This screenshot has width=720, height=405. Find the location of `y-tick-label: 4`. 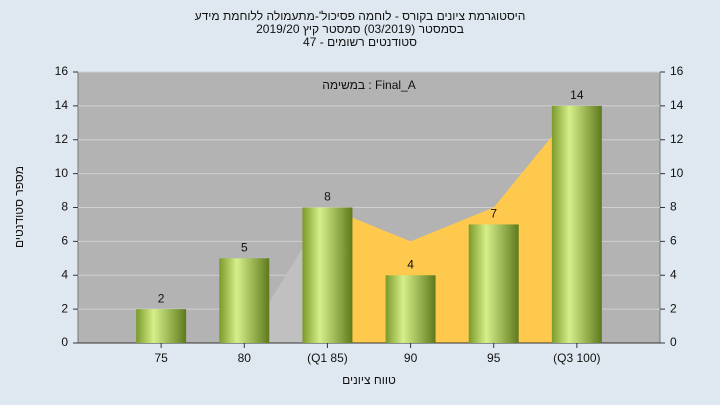

y-tick-label: 4 is located at coordinates (64, 274).